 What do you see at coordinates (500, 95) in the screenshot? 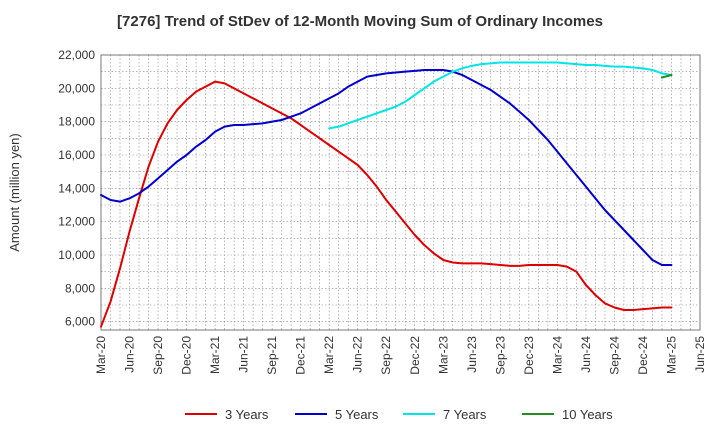
I see `series-line-7-years` at bounding box center [500, 95].